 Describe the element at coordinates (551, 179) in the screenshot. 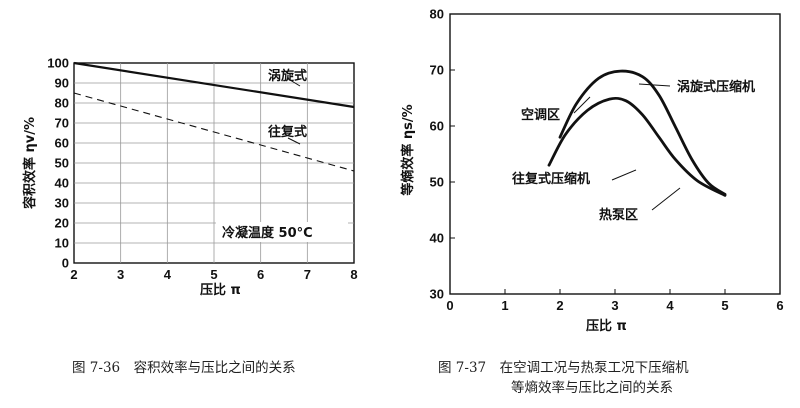

I see `series-label-reciprocating-compressor: 往复式压缩机` at that location.